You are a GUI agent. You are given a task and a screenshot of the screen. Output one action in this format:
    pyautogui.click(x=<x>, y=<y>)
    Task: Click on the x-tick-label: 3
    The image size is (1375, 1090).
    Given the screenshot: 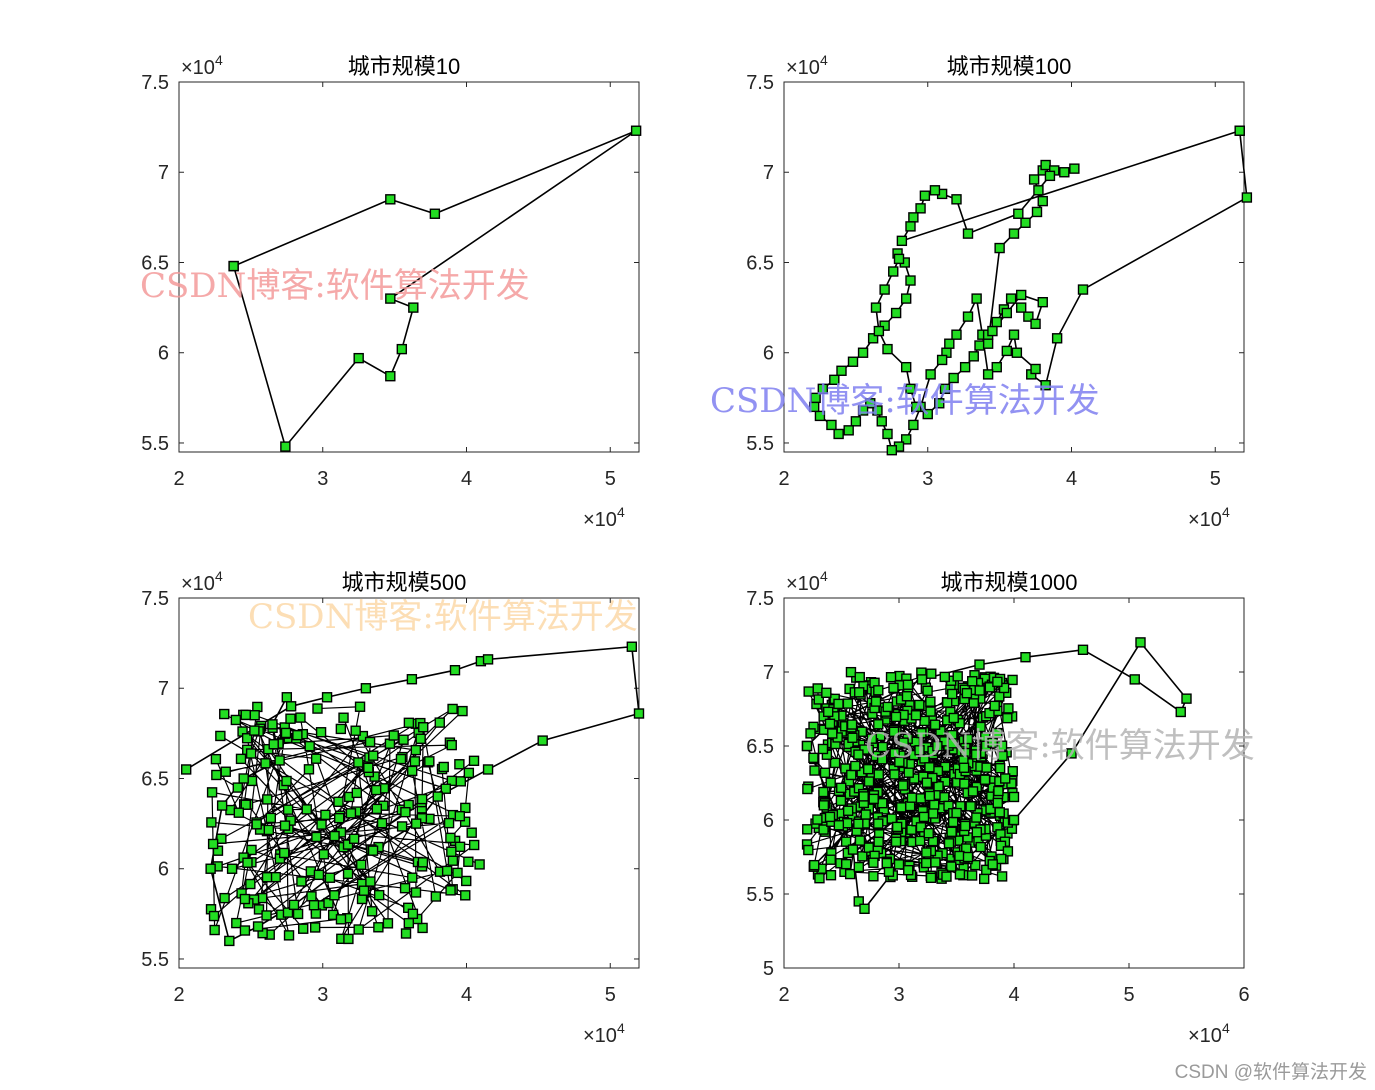 What is the action you would take?
    pyautogui.click(x=322, y=479)
    